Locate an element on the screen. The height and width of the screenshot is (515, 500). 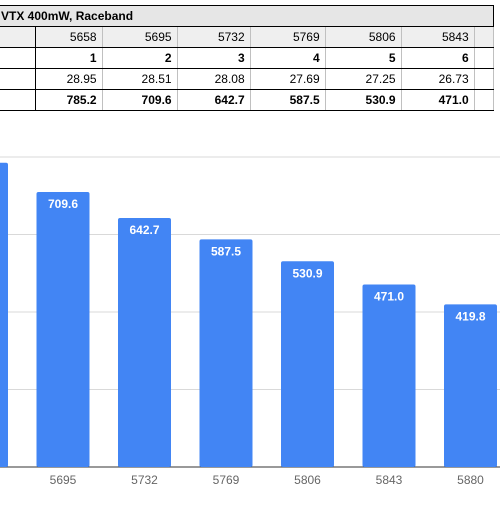
x-tick-label: 5806 is located at coordinates (307, 480).